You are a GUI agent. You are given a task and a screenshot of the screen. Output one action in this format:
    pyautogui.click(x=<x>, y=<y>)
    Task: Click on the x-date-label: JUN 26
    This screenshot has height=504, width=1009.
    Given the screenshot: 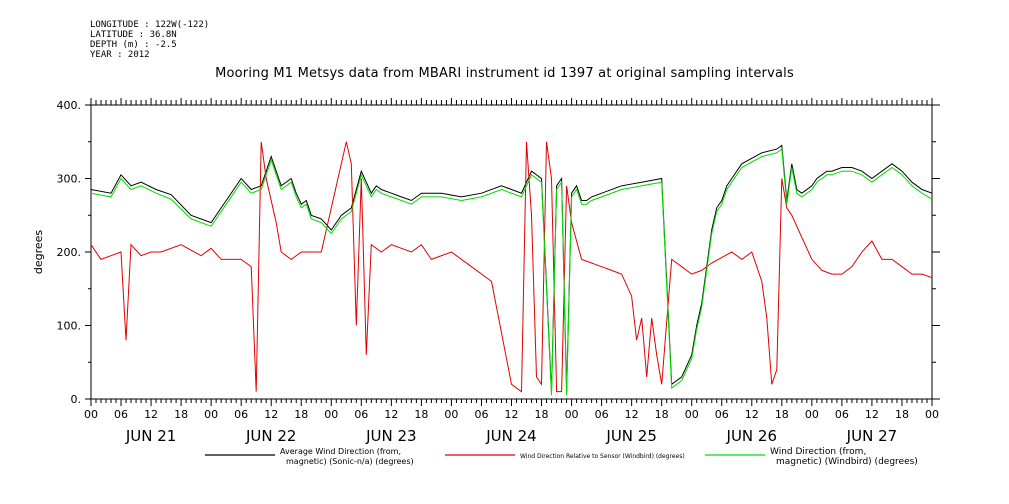 What is the action you would take?
    pyautogui.click(x=751, y=436)
    